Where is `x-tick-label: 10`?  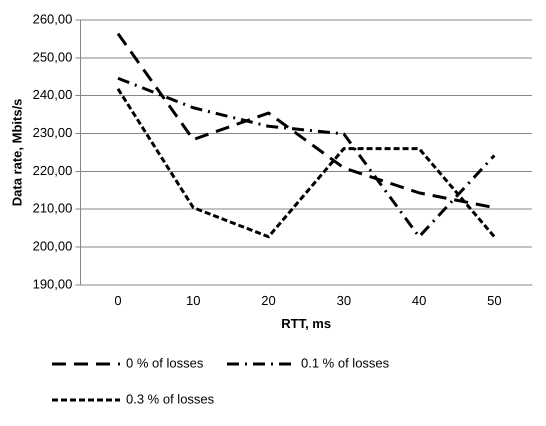 x-tick-label: 10 is located at coordinates (193, 300).